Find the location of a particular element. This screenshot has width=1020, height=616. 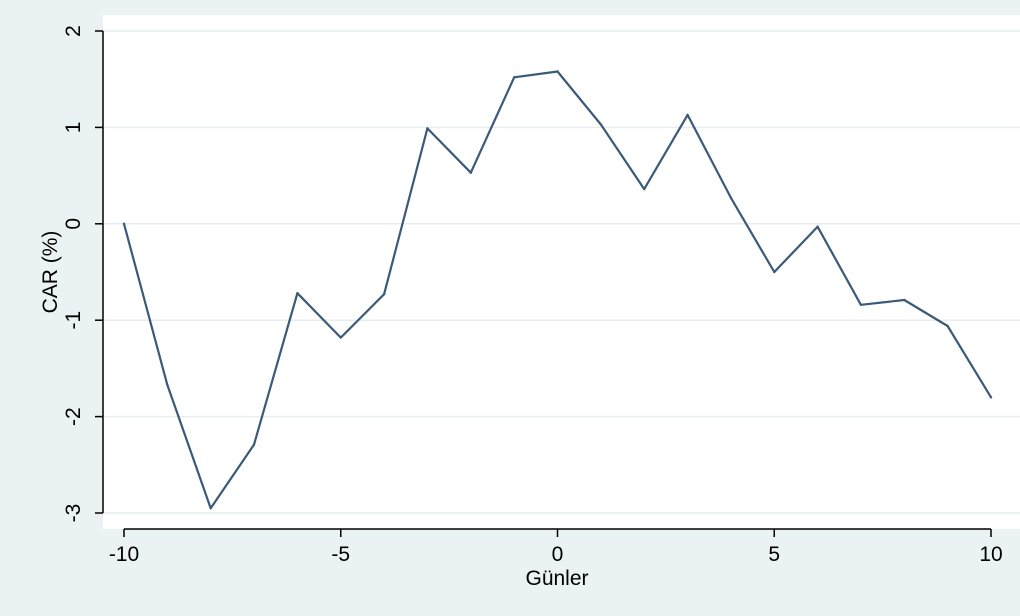

x-axis-label: Günler is located at coordinates (556, 578).